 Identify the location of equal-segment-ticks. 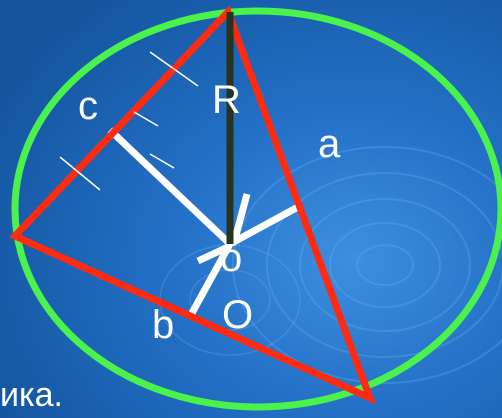
(129, 121).